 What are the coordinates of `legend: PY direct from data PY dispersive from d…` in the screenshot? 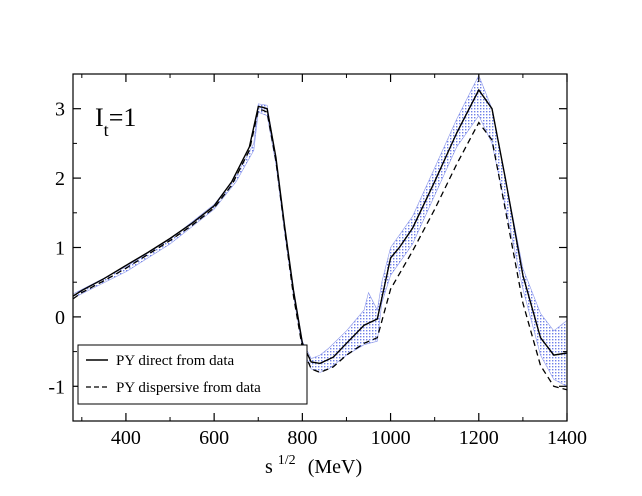 It's located at (192, 374).